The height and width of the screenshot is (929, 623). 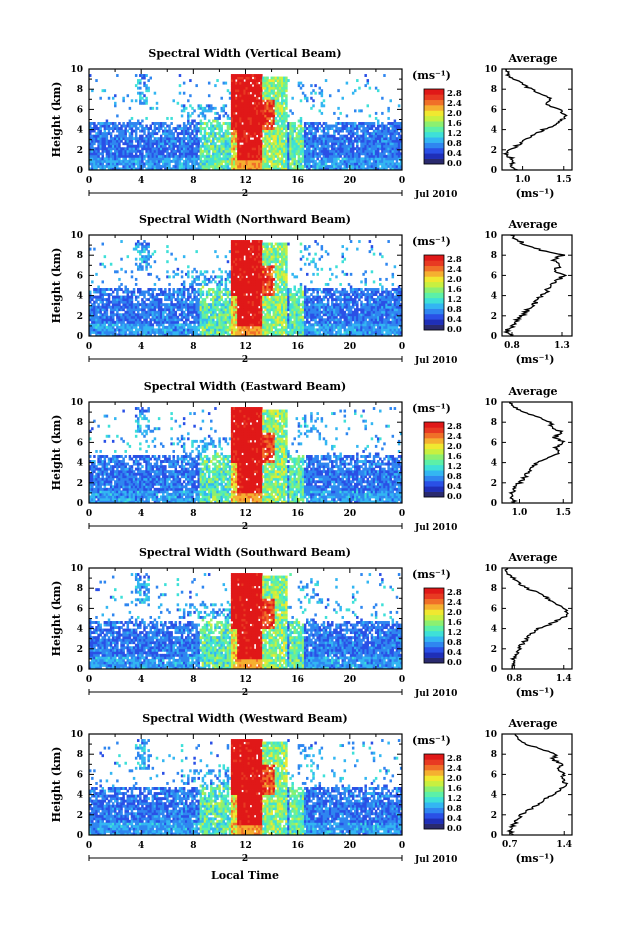 I want to click on y-tick-label: 6, so click(x=80, y=110).